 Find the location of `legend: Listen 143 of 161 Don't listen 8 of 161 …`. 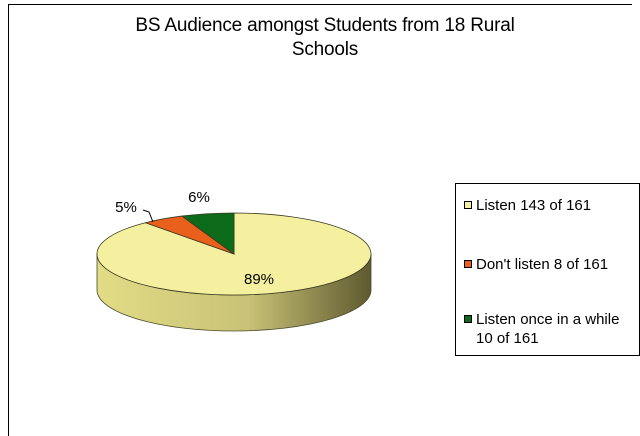

legend: Listen 143 of 161 Don't listen 8 of 161 … is located at coordinates (547, 269).